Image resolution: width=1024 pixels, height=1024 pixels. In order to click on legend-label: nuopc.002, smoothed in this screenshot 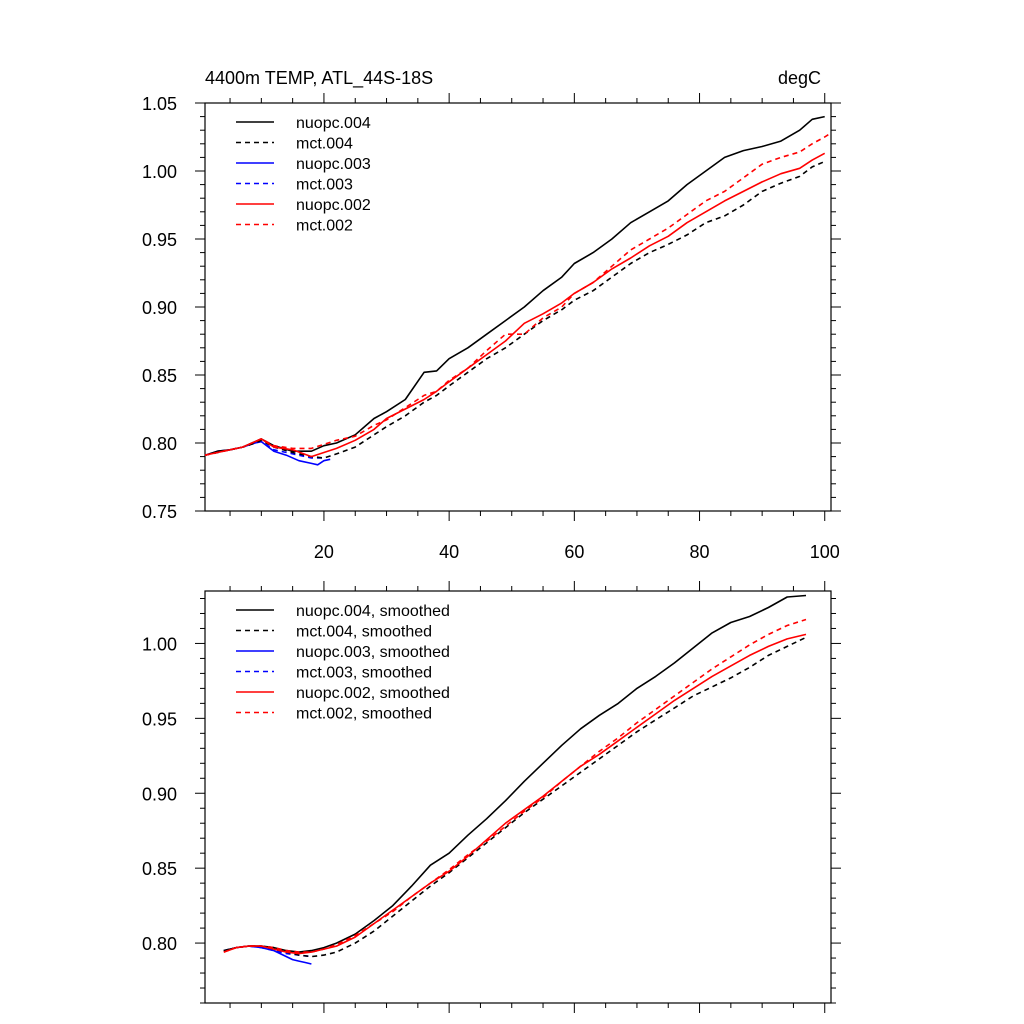, I will do `click(373, 693)`.